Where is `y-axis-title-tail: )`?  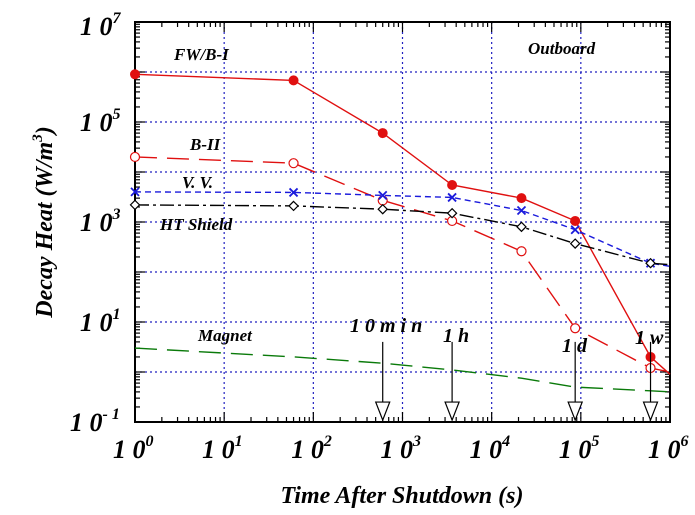 y-axis-title-tail: ) is located at coordinates (45, 131).